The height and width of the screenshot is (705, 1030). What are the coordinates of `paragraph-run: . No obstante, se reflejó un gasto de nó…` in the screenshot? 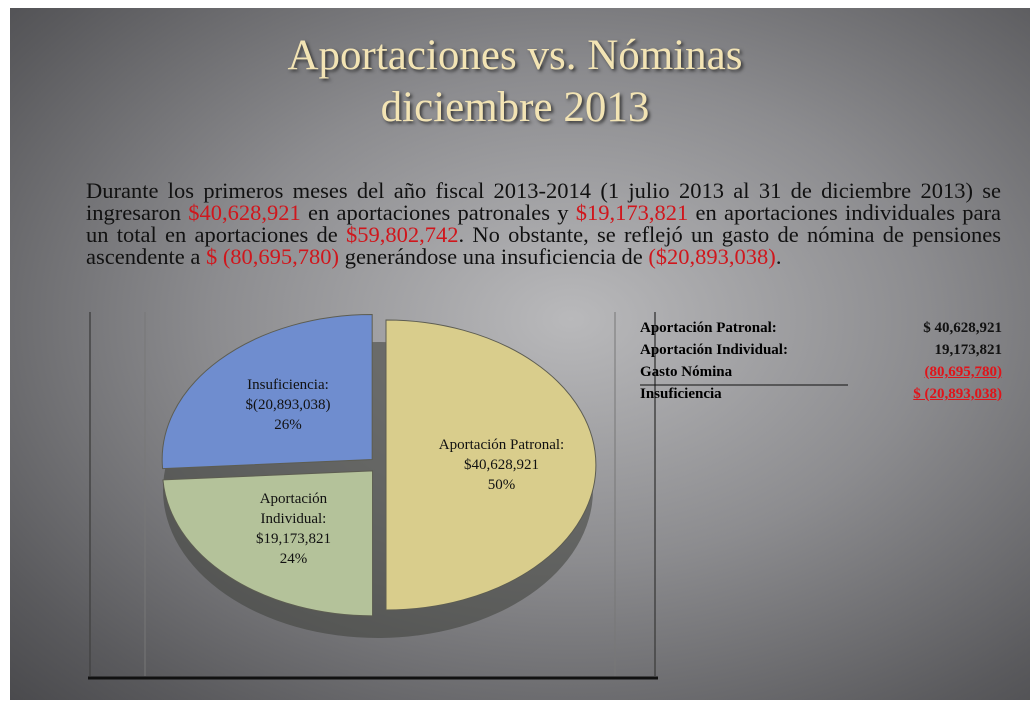 It's located at (543, 245).